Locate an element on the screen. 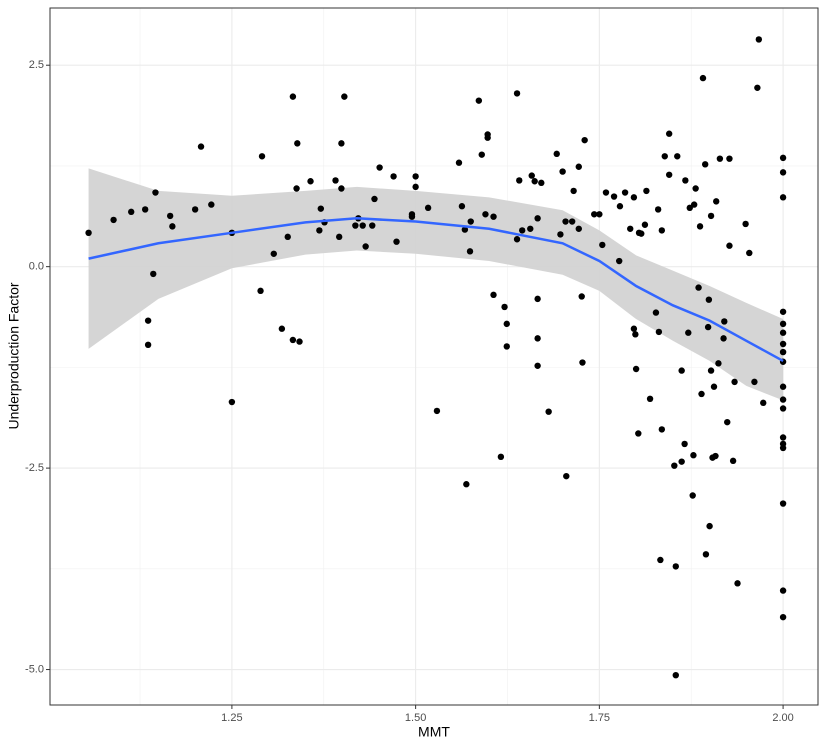  x-tick-label: 2.00 is located at coordinates (782, 718).